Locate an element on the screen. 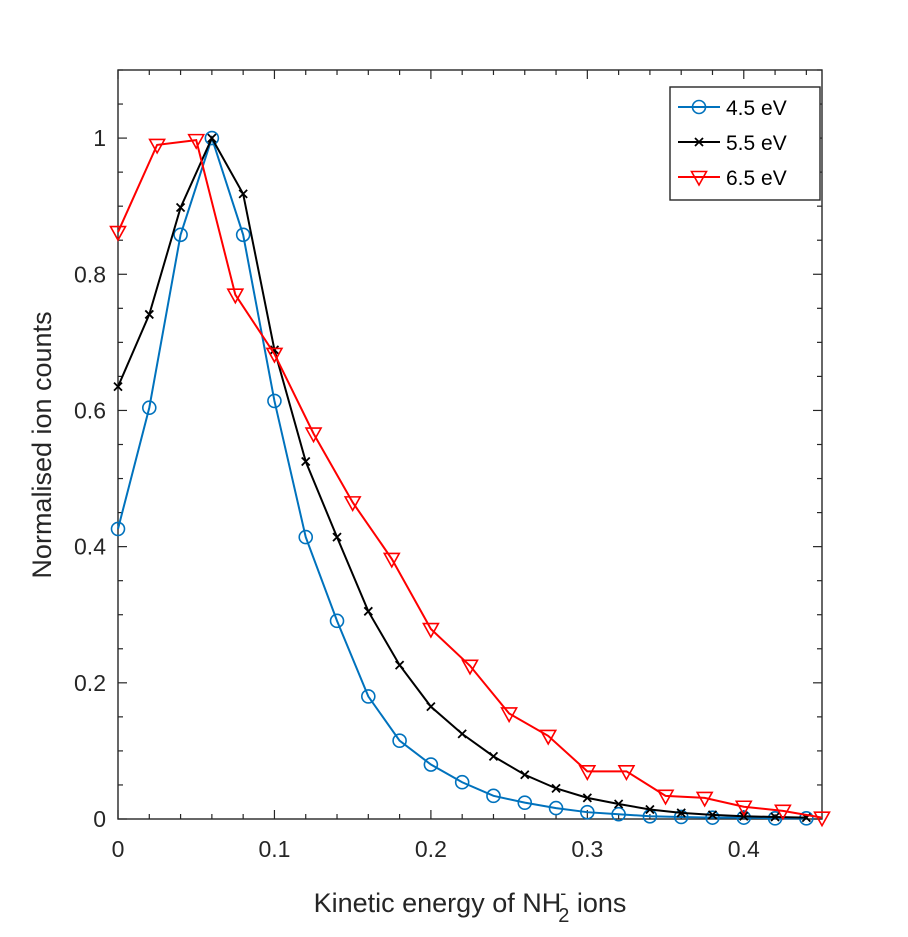 The image size is (908, 937). x-tick-label: 0.2 is located at coordinates (431, 849).